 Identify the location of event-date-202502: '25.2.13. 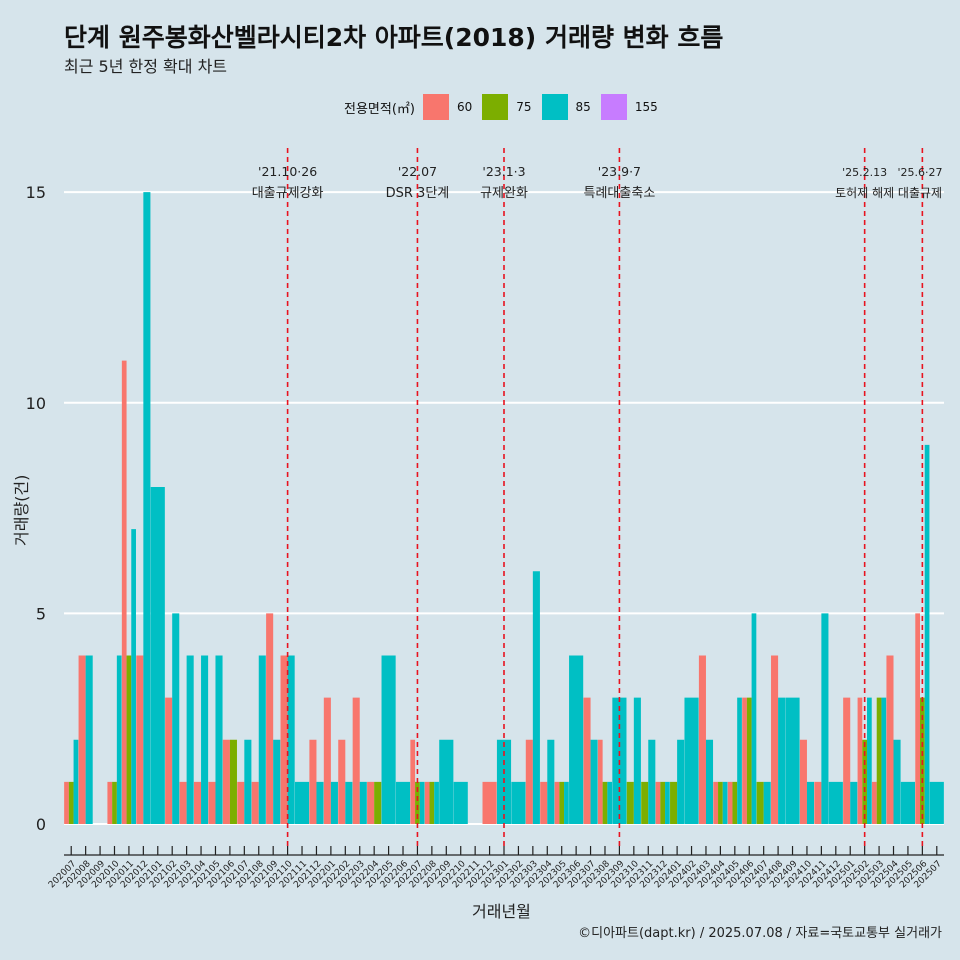
(864, 172).